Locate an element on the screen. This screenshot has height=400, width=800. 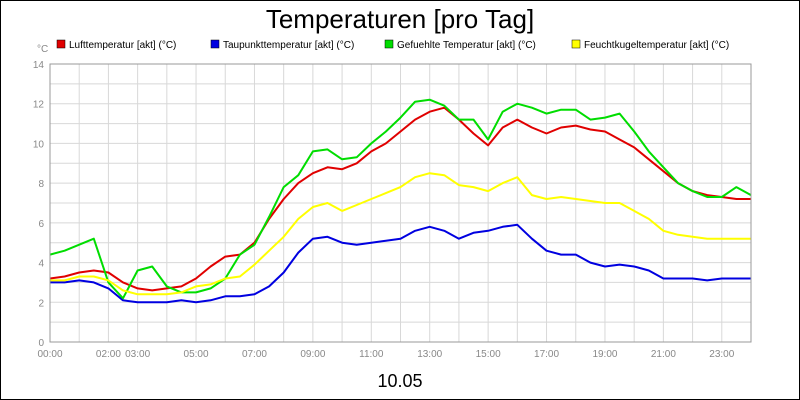
x-tick-label: 05:00 is located at coordinates (196, 354).